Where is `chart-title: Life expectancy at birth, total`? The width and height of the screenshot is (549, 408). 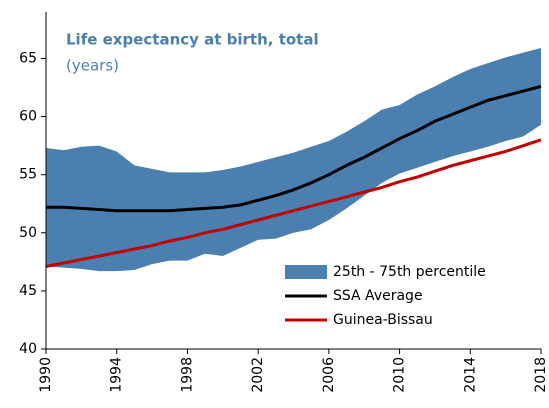
chart-title: Life expectancy at birth, total is located at coordinates (192, 40).